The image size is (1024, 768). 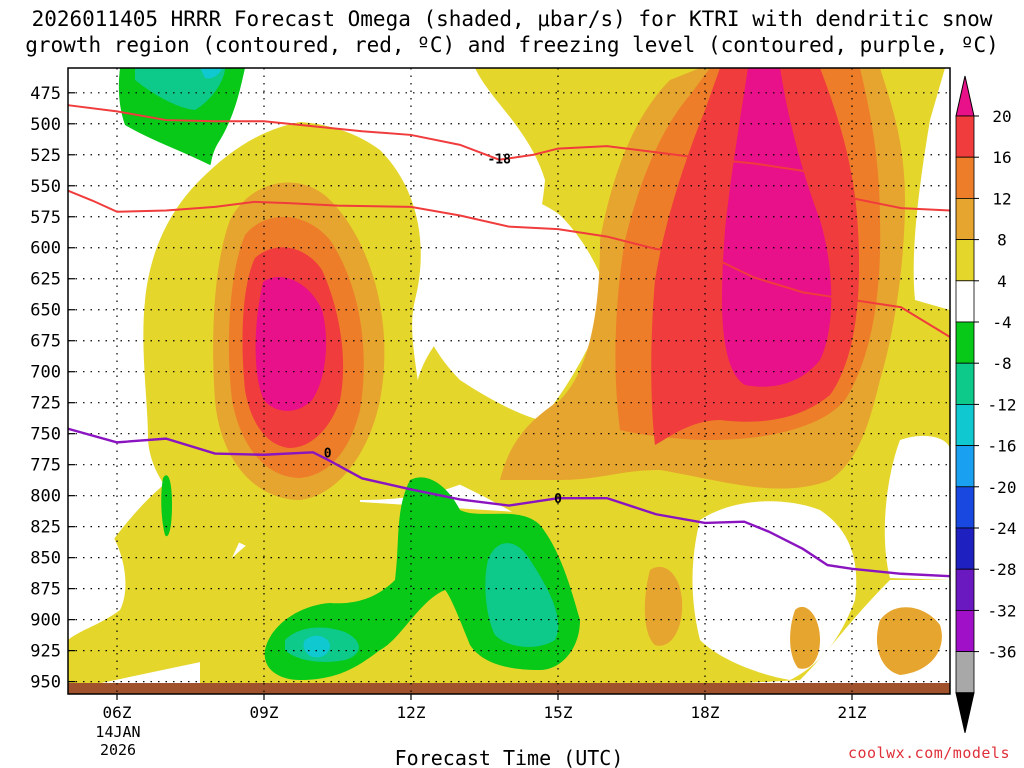 I want to click on x-tick-label-09Z: 09Z, so click(x=264, y=712).